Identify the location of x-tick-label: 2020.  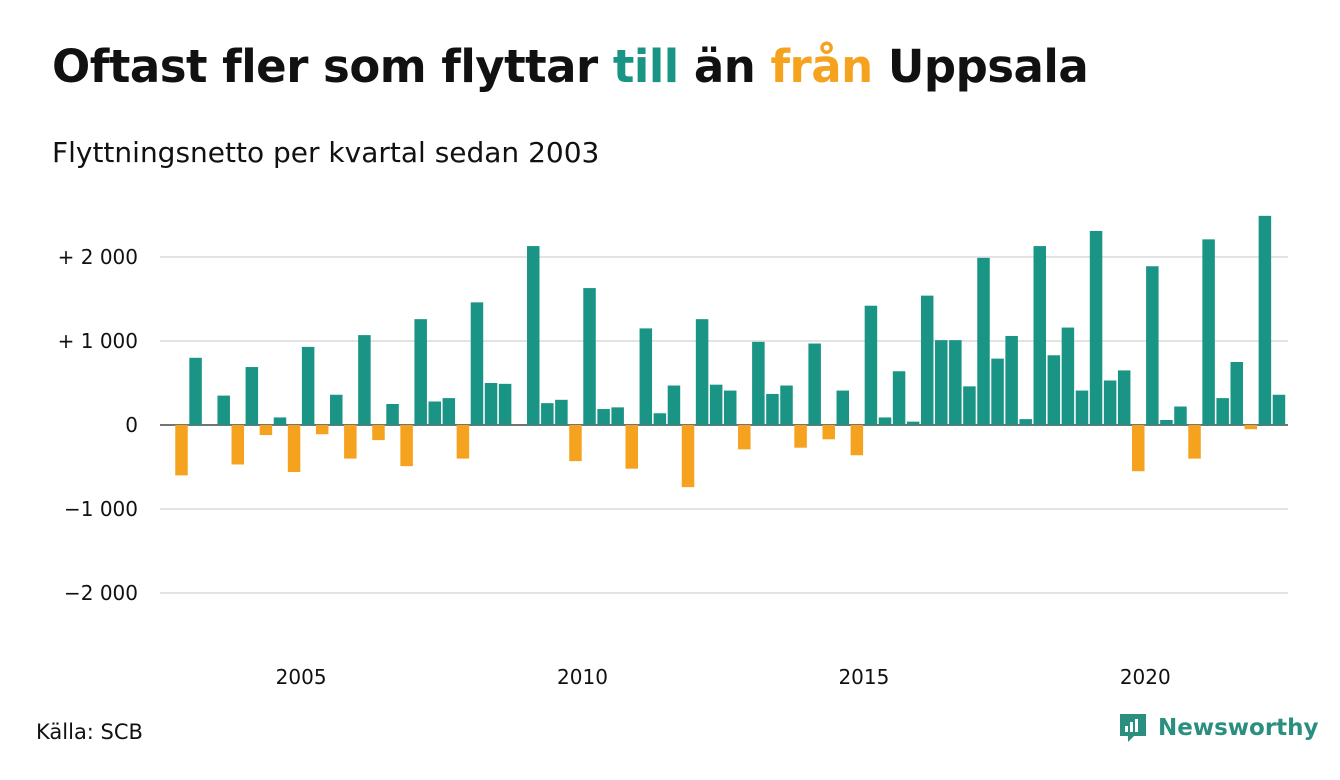
(1145, 677).